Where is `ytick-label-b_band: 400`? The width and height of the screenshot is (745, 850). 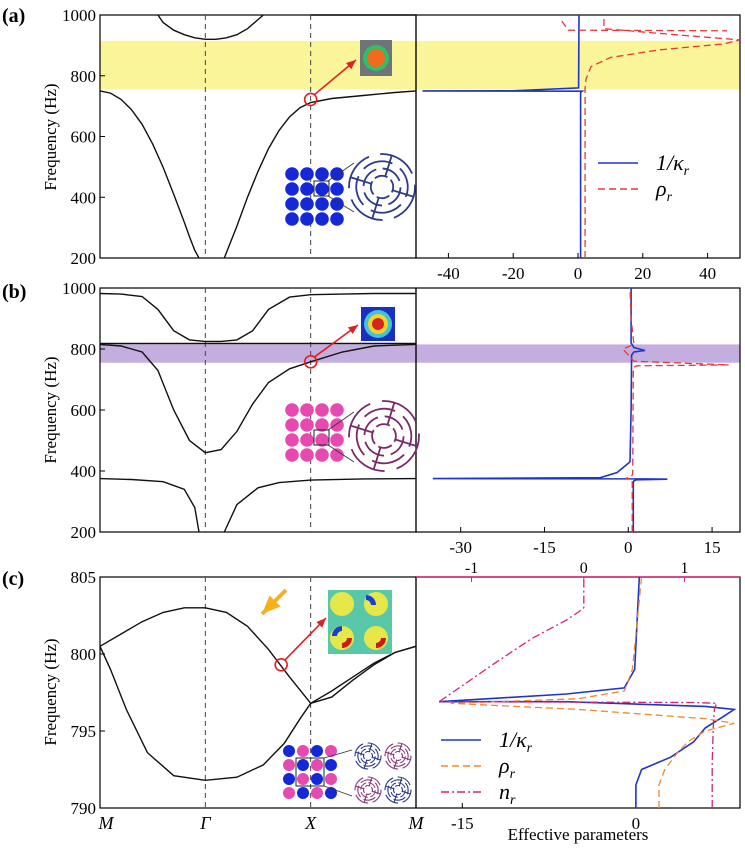
ytick-label-b_band: 400 is located at coordinates (84, 471).